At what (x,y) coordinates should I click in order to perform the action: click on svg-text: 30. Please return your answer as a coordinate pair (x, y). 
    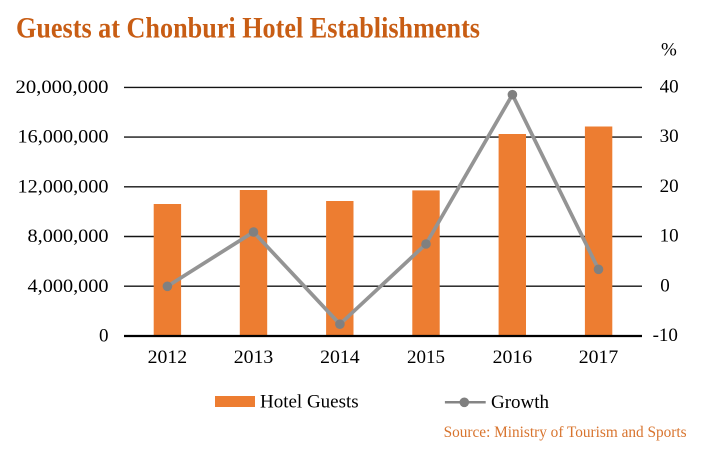
    Looking at the image, I should click on (669, 136).